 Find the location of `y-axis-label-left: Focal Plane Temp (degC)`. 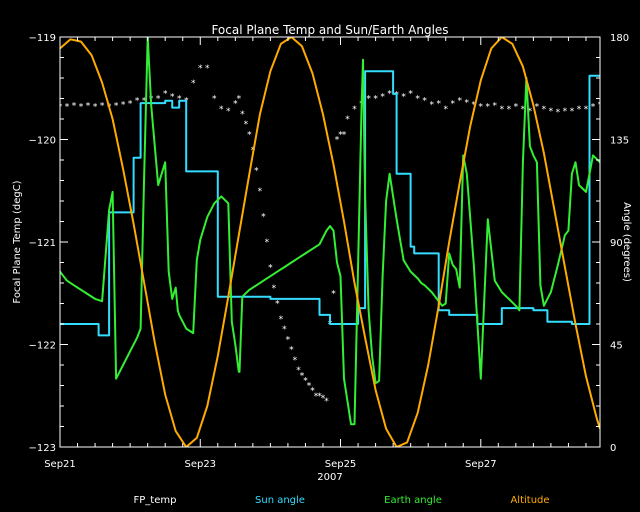

y-axis-label-left: Focal Plane Temp (degC) is located at coordinates (17, 241).